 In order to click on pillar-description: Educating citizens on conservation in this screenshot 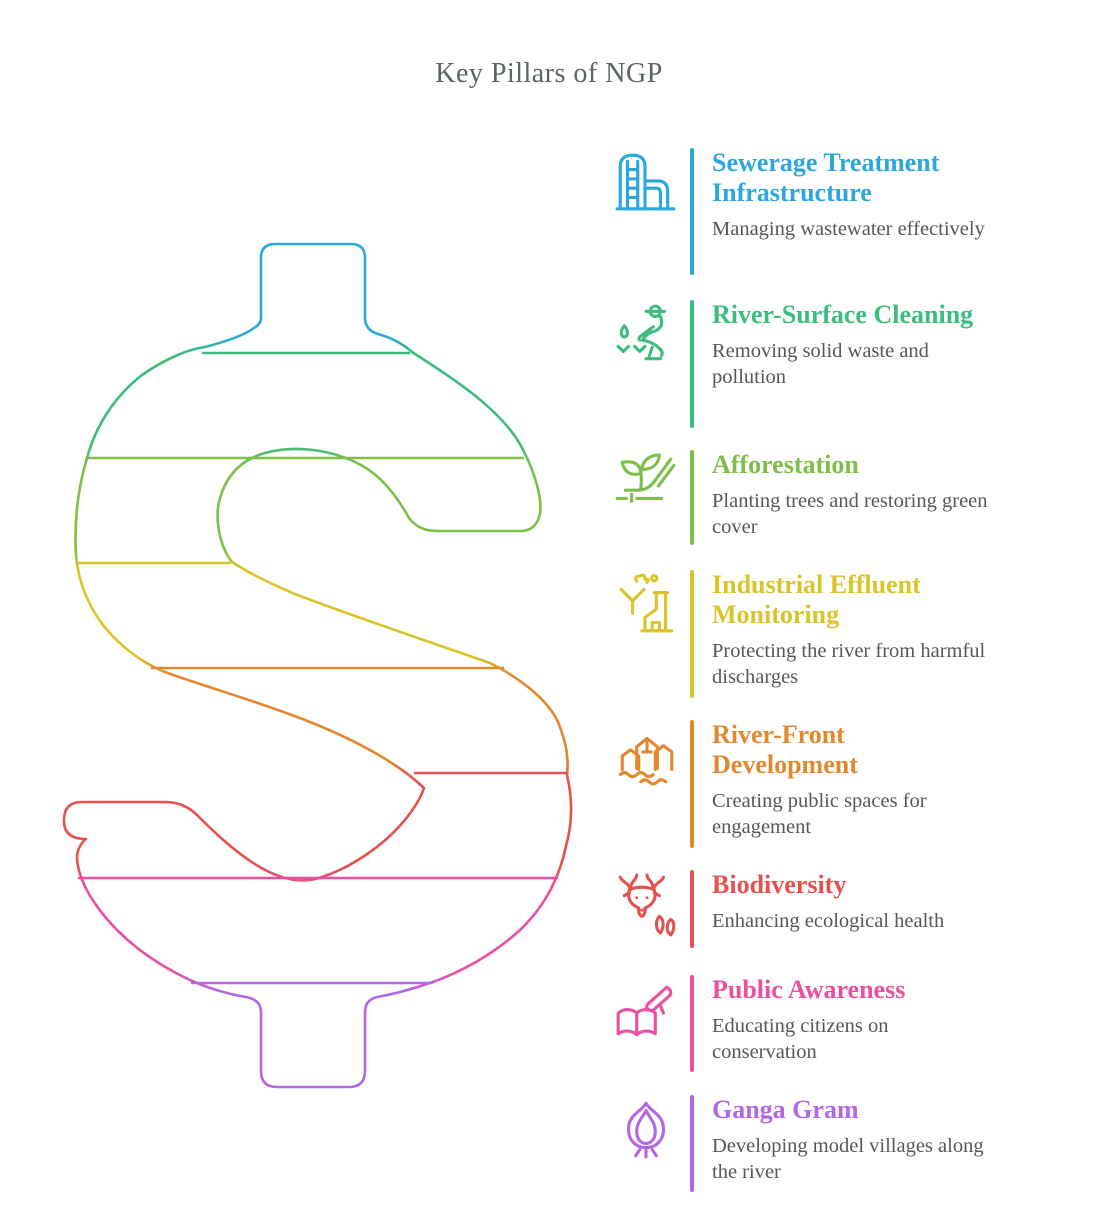, I will do `click(800, 1039)`.